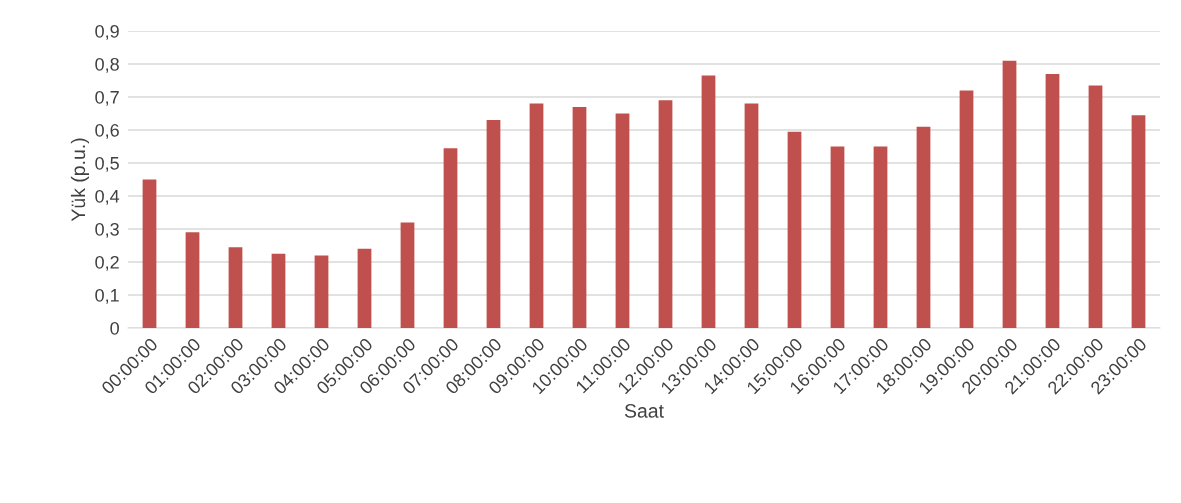  What do you see at coordinates (644, 411) in the screenshot?
I see `x-axis-title: Saat` at bounding box center [644, 411].